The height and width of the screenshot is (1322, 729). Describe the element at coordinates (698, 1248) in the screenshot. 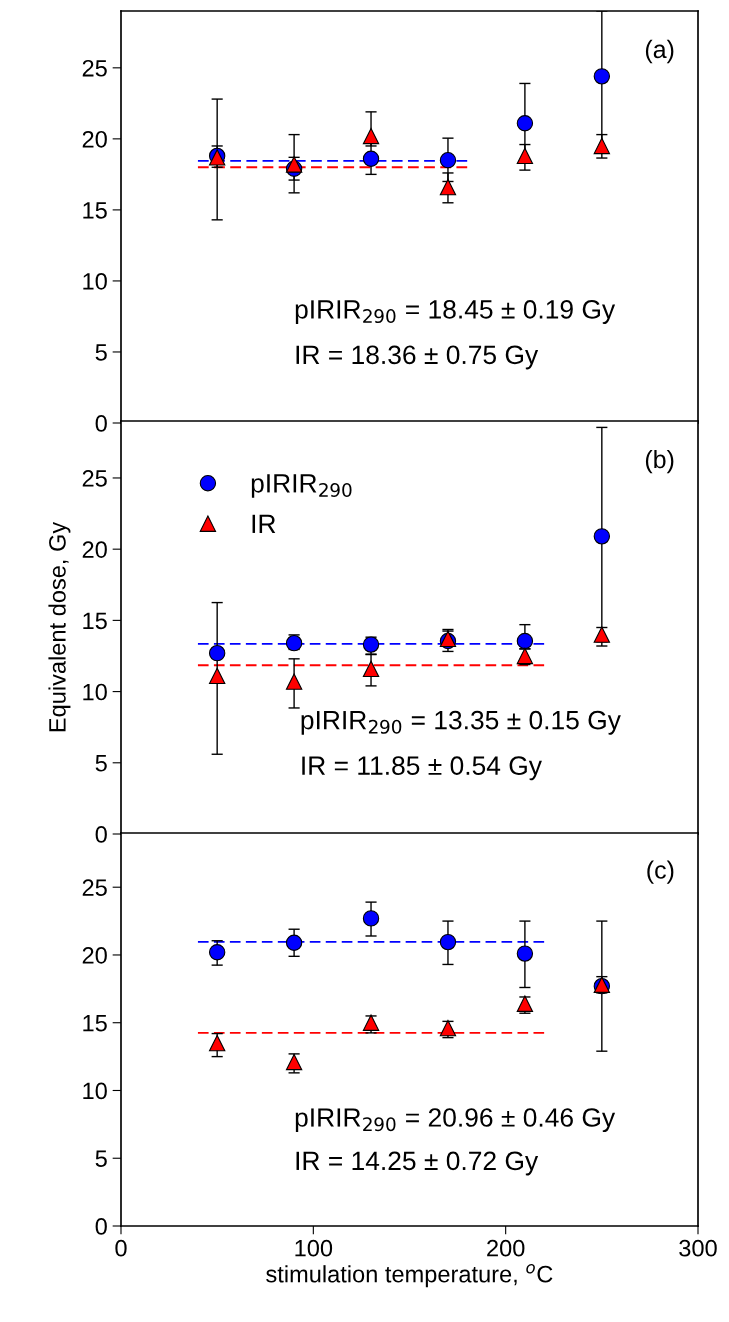

I see `x-tick-label: 300` at that location.